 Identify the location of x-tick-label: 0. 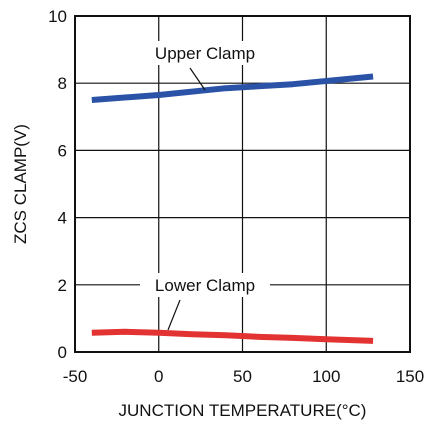
(158, 376).